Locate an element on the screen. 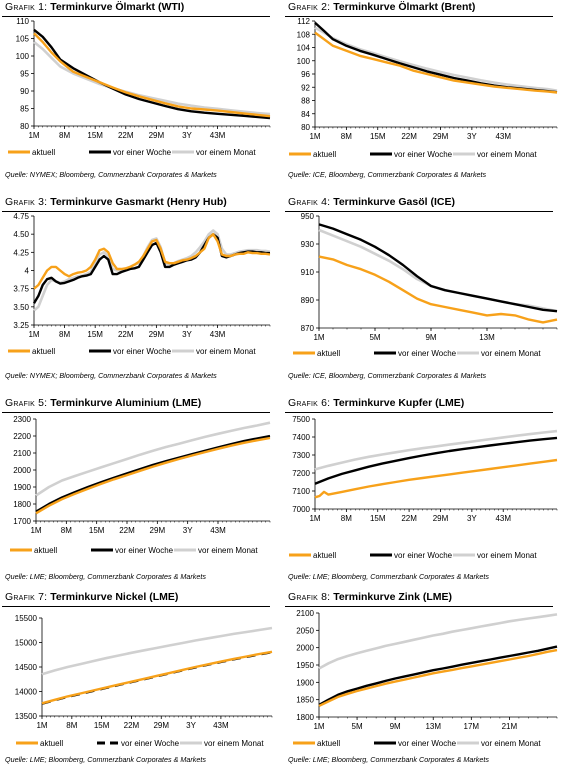  y-tick-label: 104 is located at coordinates (304, 48).